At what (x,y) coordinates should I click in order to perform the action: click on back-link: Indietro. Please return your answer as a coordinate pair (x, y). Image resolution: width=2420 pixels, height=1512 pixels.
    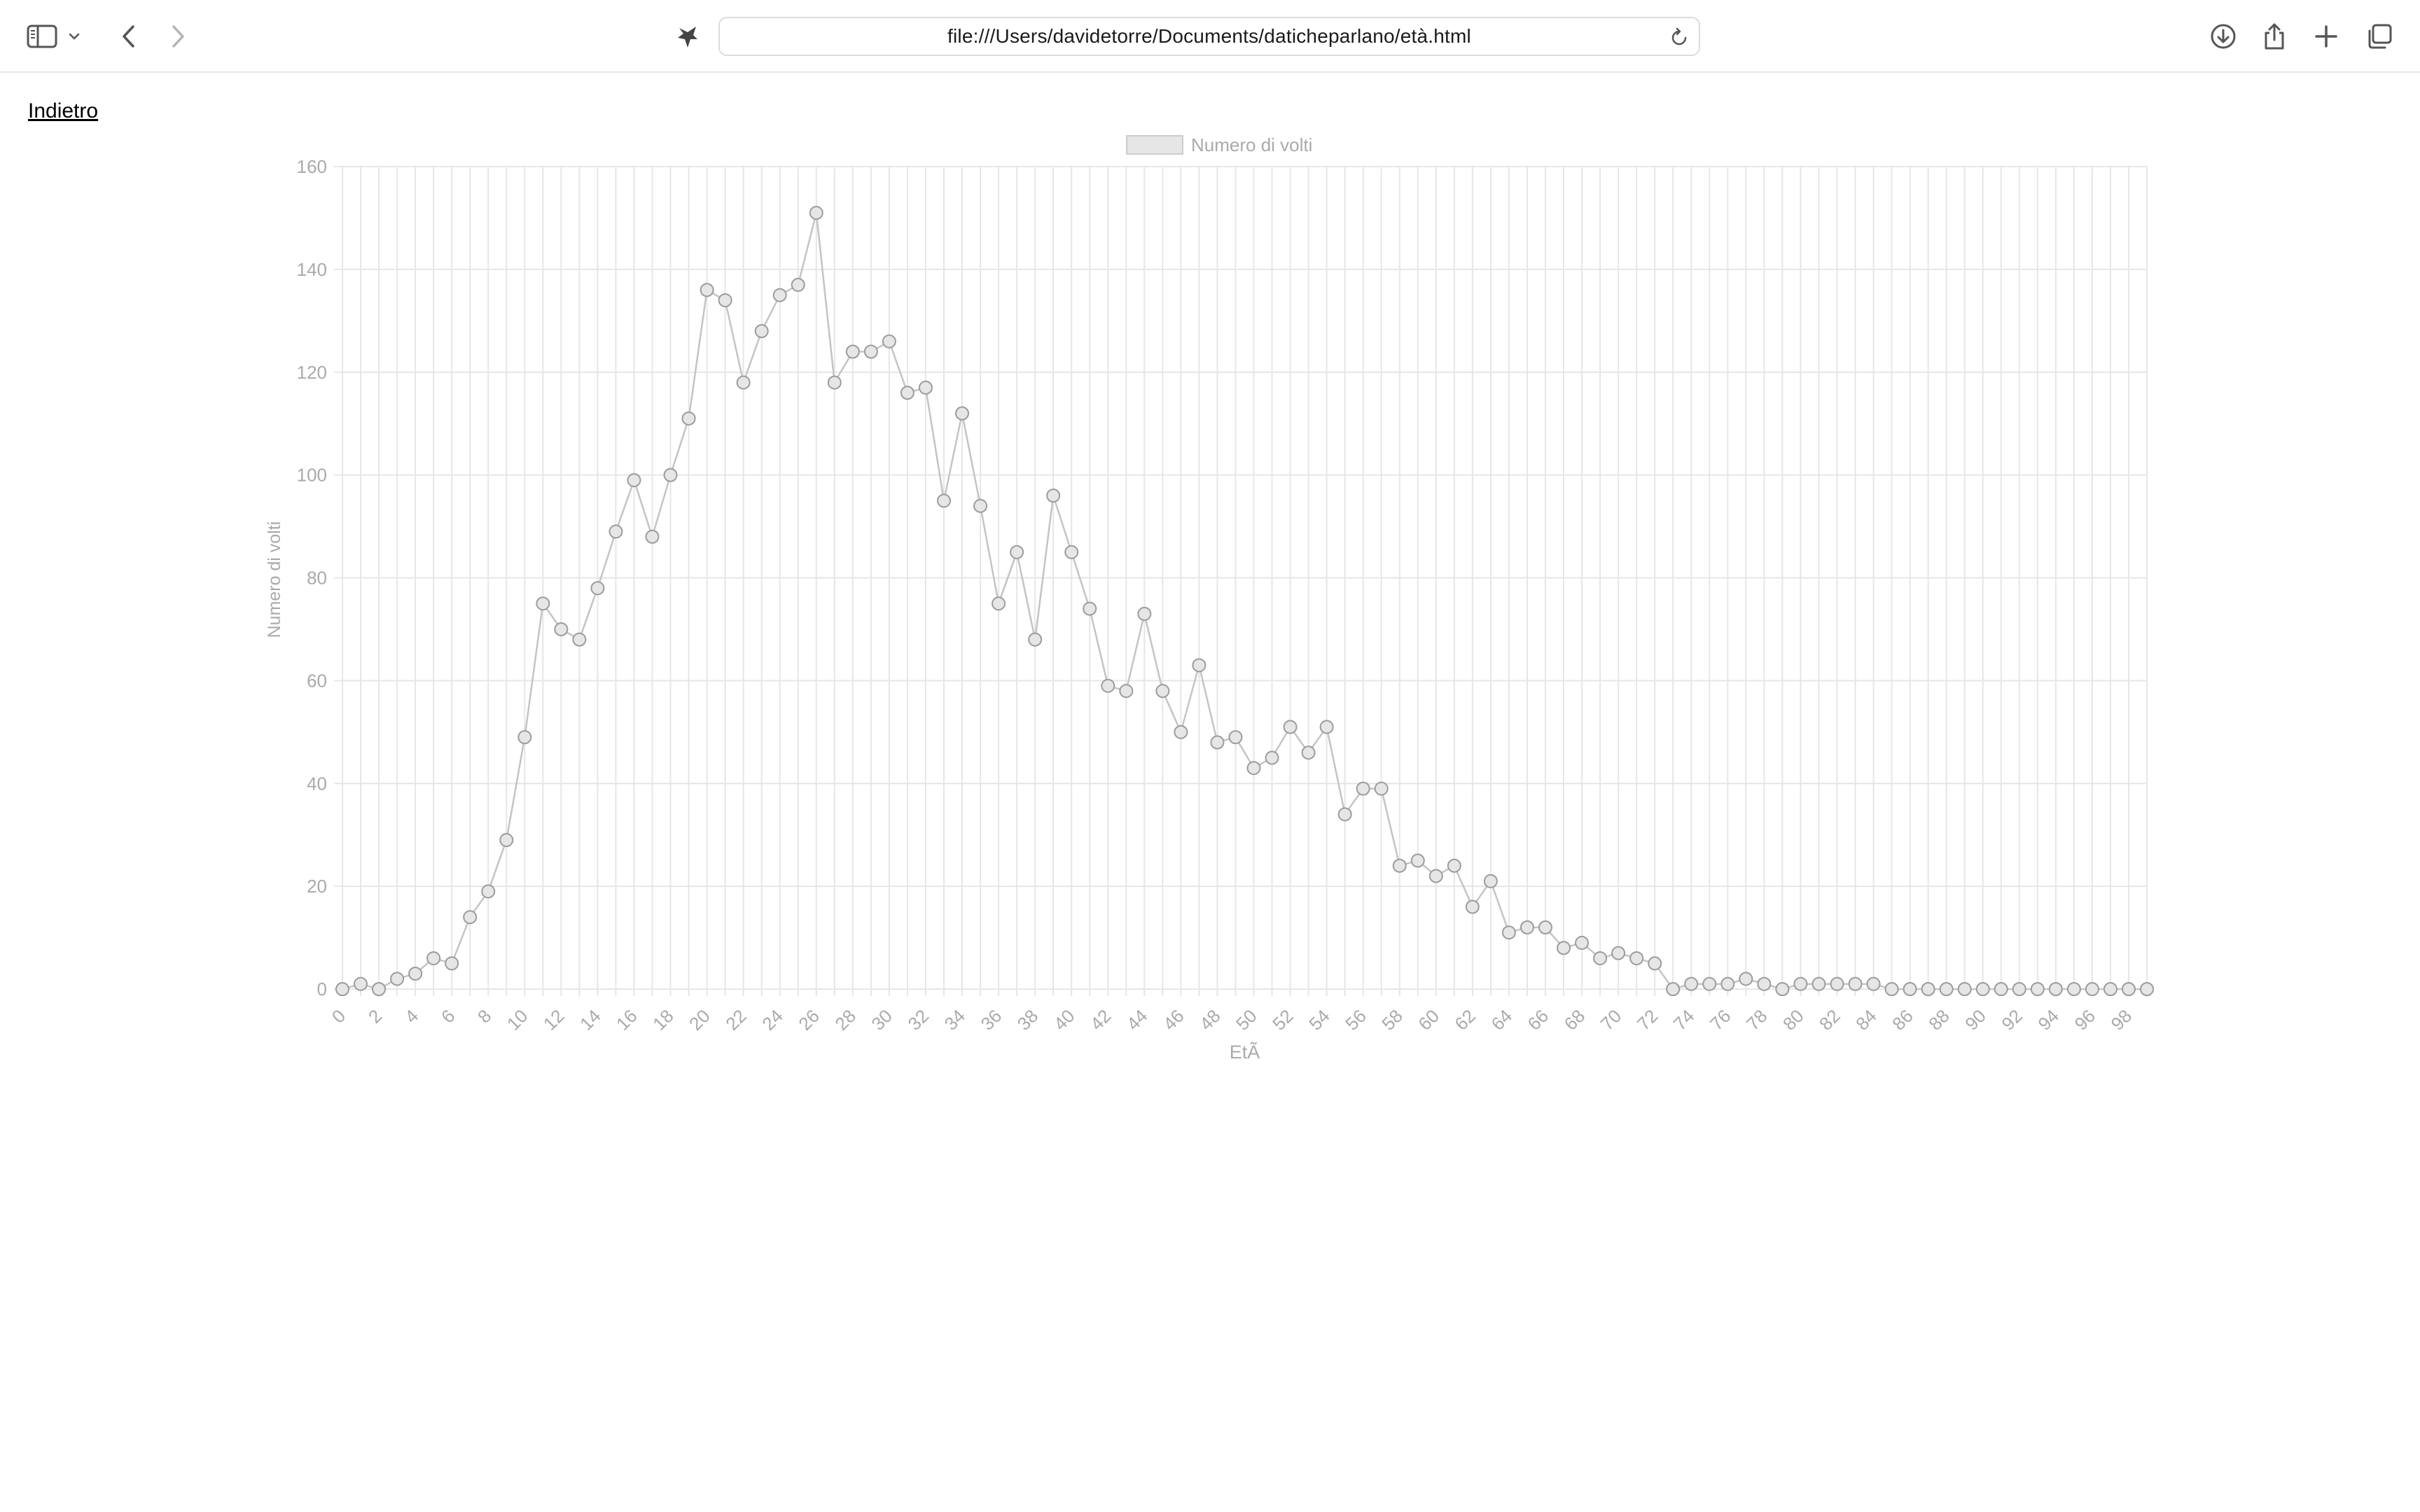
    Looking at the image, I should click on (63, 110).